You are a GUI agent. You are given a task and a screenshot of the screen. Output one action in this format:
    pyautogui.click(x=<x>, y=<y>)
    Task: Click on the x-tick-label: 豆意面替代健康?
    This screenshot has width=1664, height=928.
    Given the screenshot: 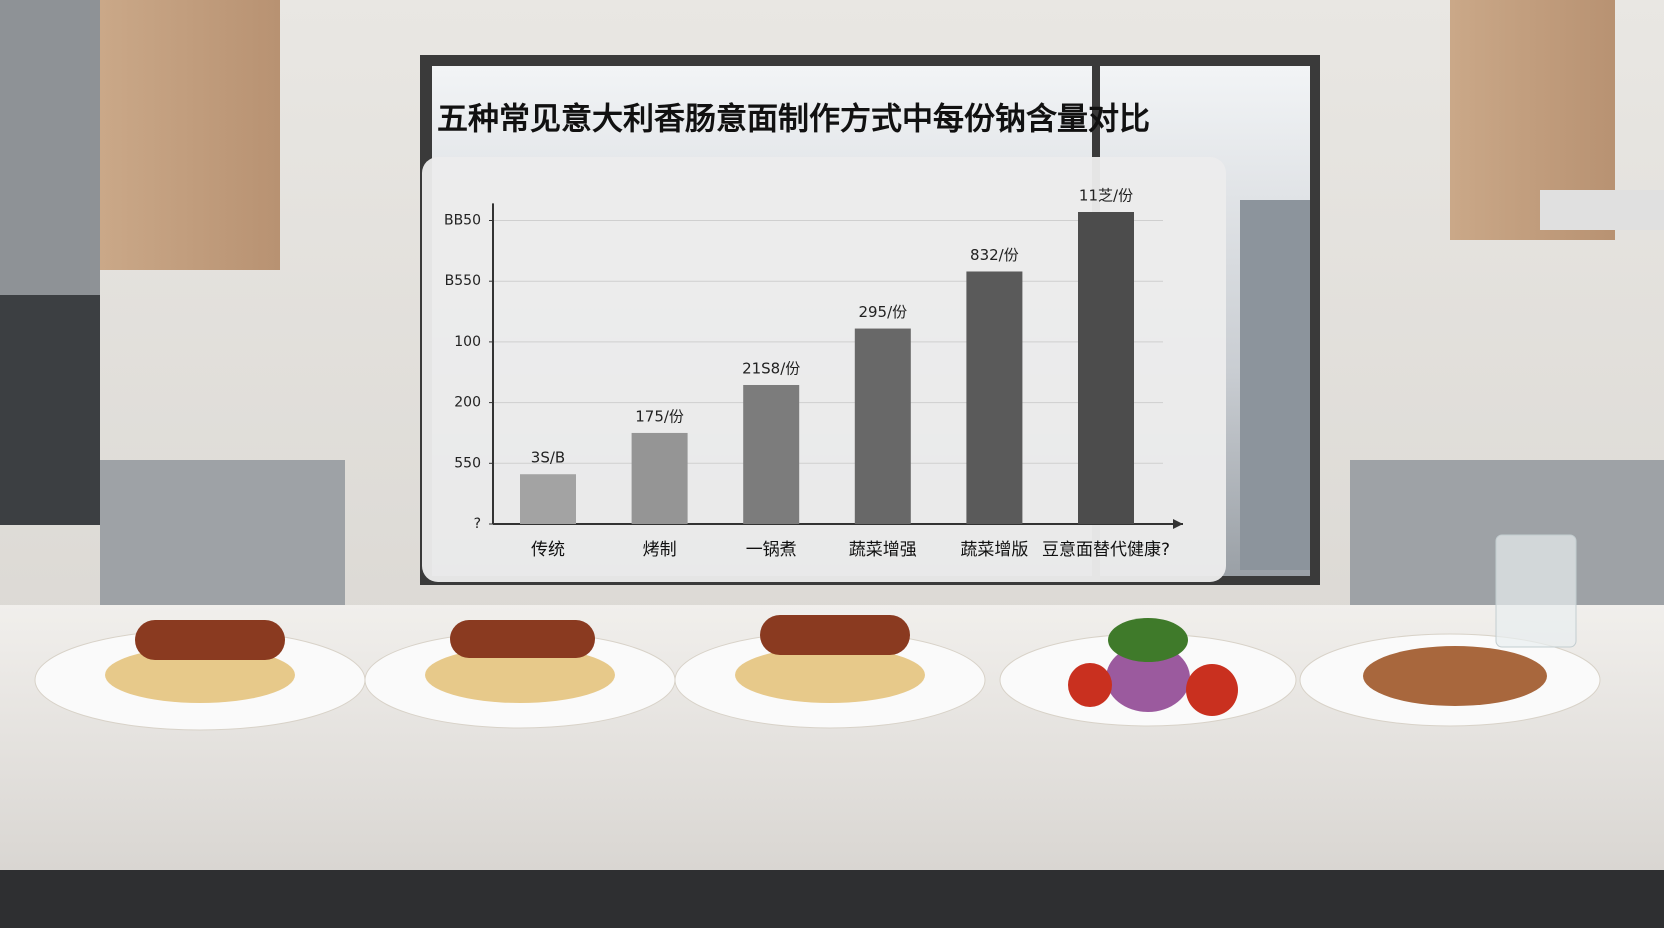 What is the action you would take?
    pyautogui.click(x=1106, y=550)
    